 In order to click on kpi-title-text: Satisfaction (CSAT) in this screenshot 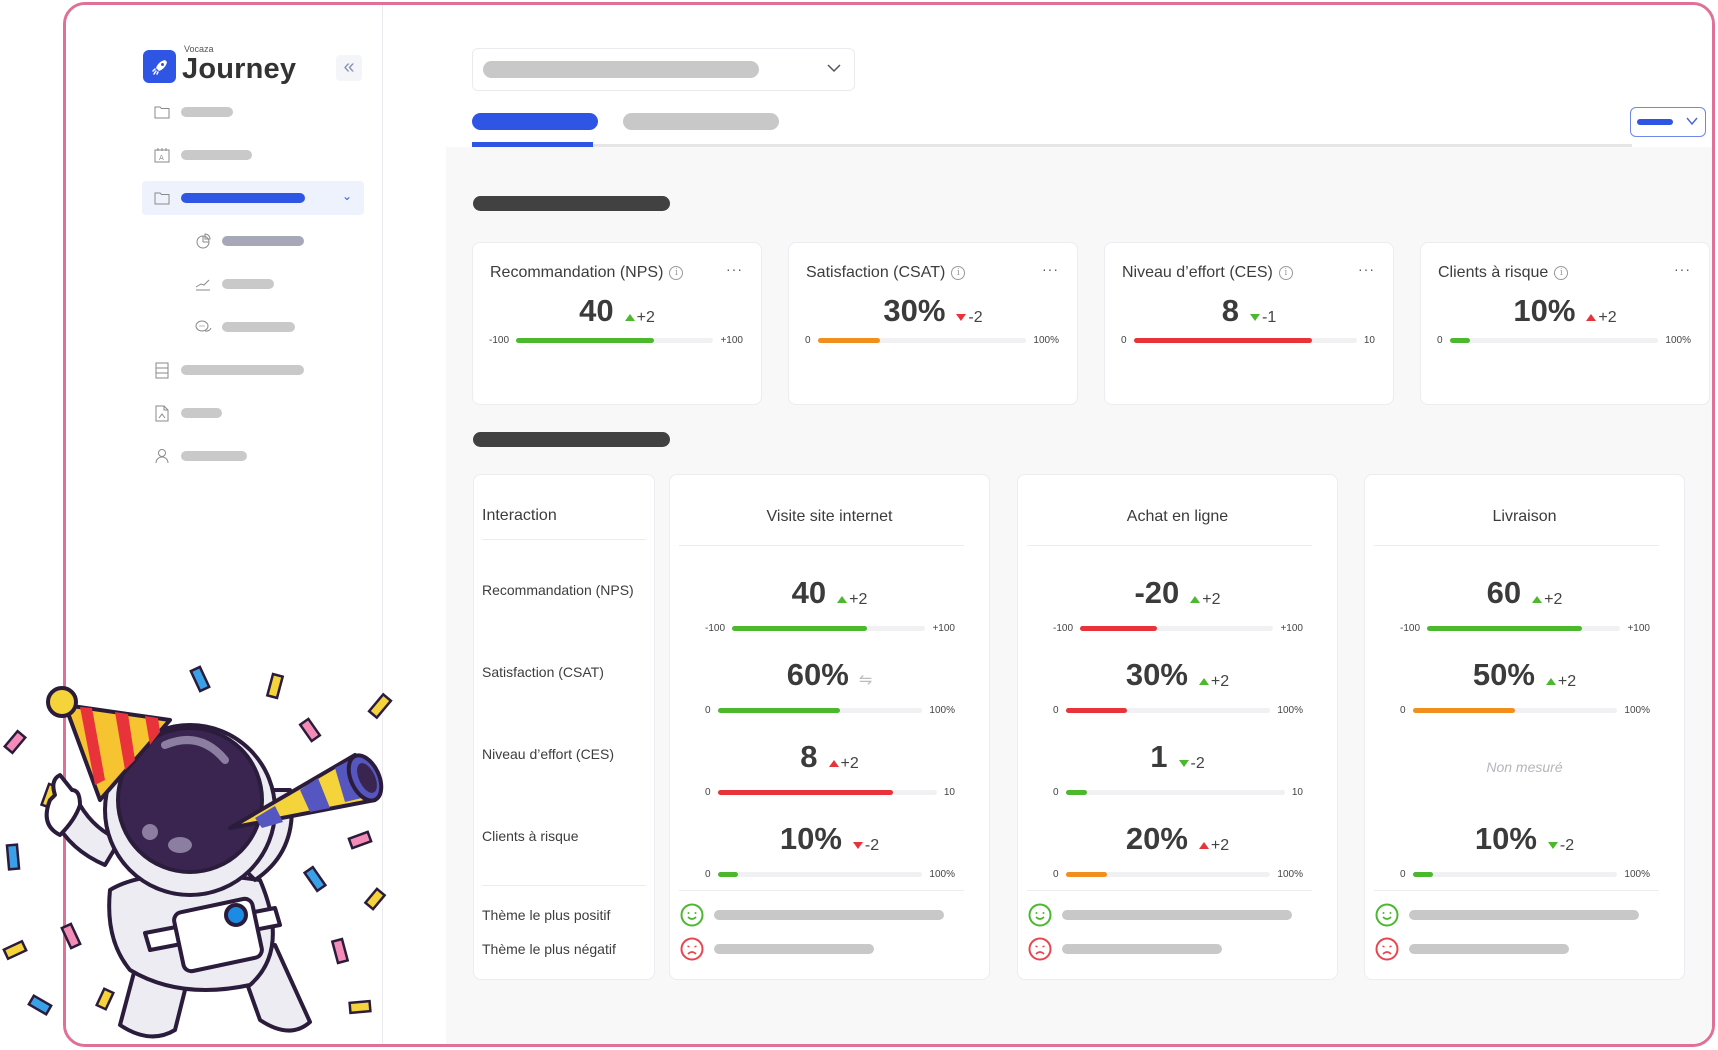, I will do `click(876, 272)`.